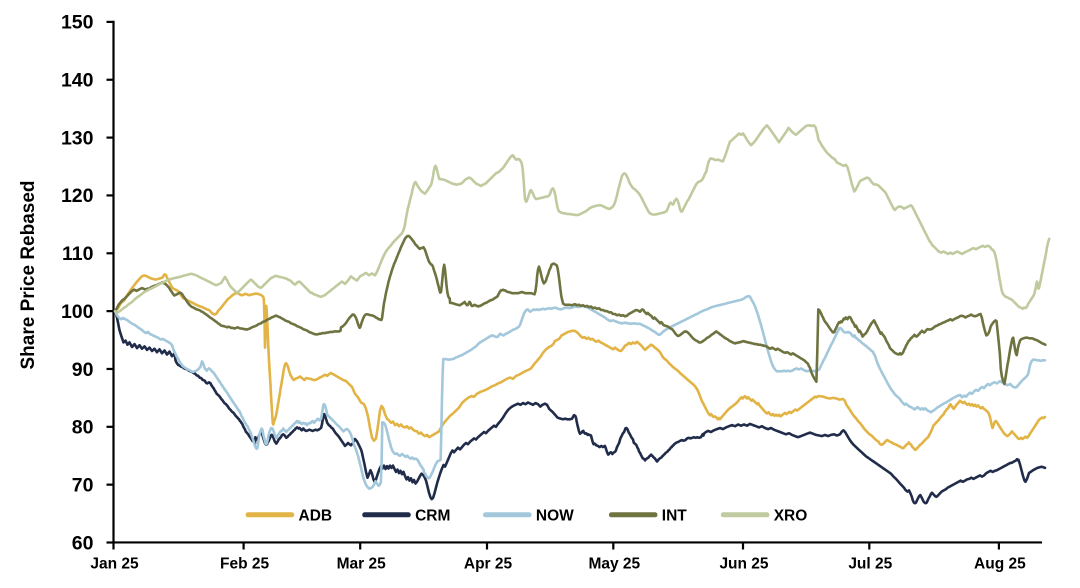  I want to click on svg-text: May 25, so click(614, 564).